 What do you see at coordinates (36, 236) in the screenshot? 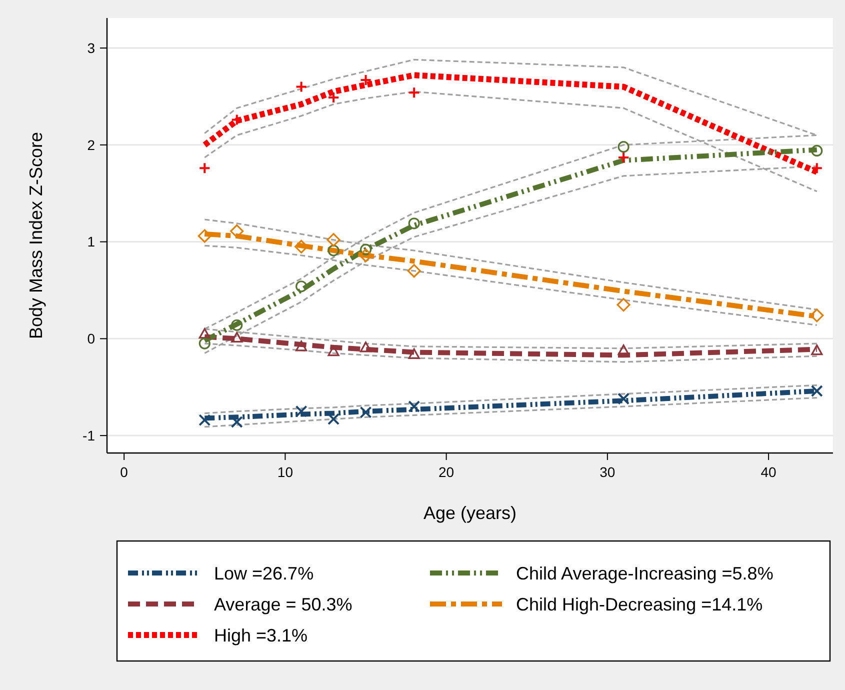
I see `y-axis-title: Body Mass Index Z-Score` at bounding box center [36, 236].